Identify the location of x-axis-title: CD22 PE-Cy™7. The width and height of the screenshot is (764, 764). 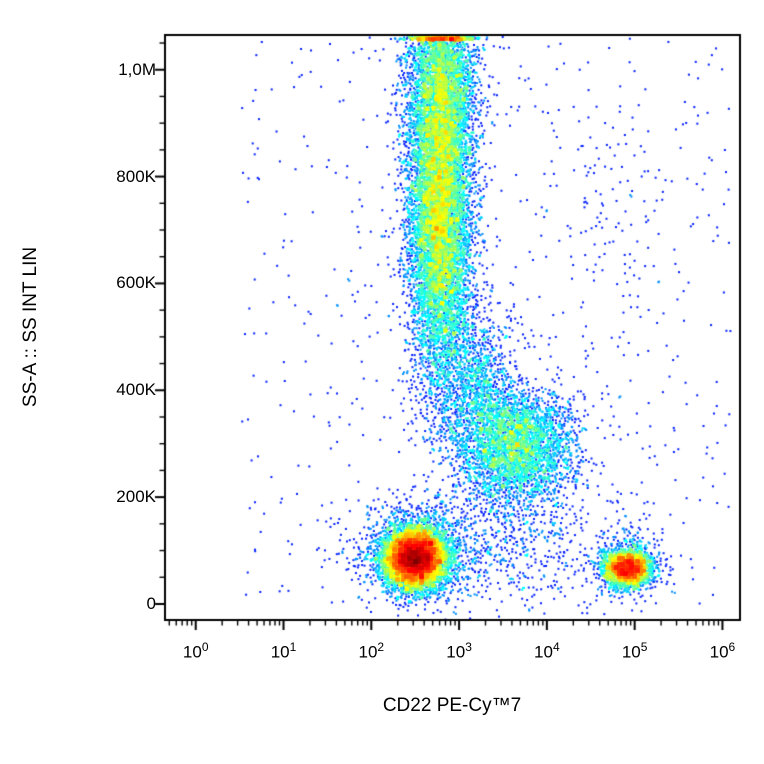
(452, 705).